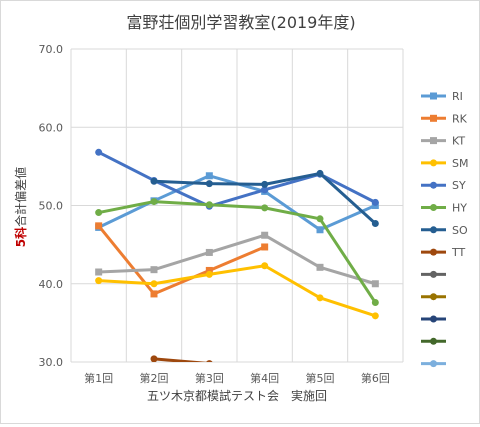 This screenshot has width=480, height=427. Describe the element at coordinates (240, 22) in the screenshot. I see `chart-title: 富野荘個別学習教室(2019年度)` at that location.